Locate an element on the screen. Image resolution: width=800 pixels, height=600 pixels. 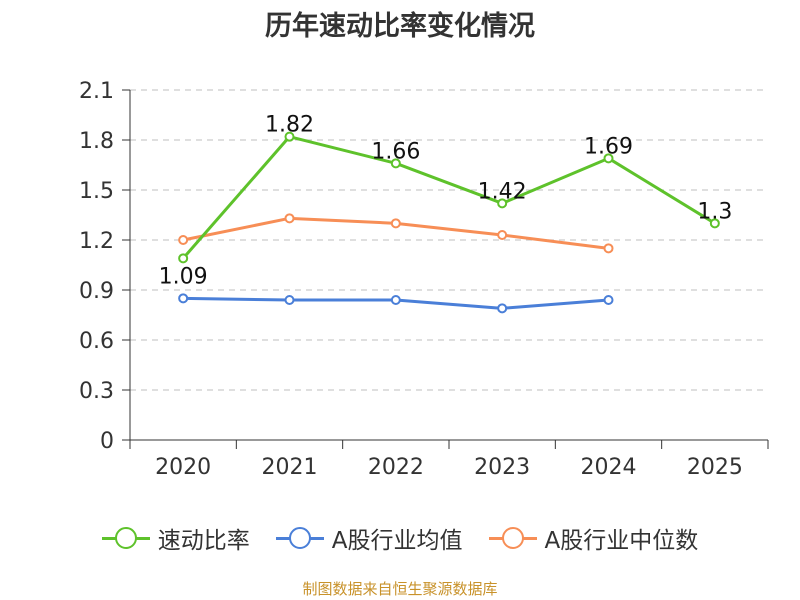
legend-label: A股行业中位数 is located at coordinates (621, 541).